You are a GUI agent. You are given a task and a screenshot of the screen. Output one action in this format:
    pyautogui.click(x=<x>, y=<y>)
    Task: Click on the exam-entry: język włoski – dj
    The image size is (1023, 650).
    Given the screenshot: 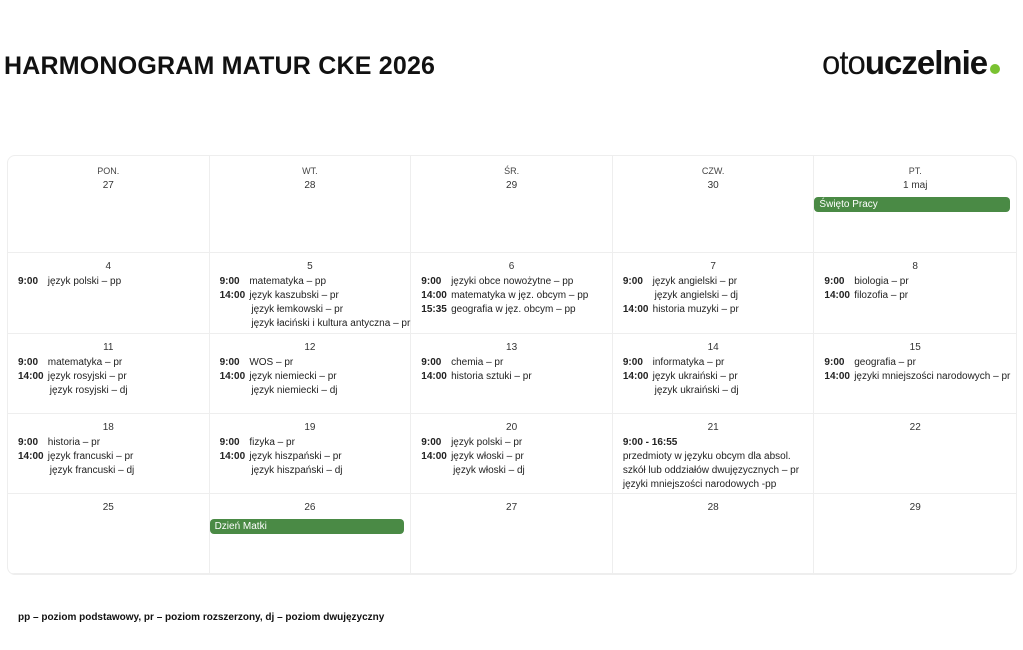 What is the action you would take?
    pyautogui.click(x=511, y=471)
    